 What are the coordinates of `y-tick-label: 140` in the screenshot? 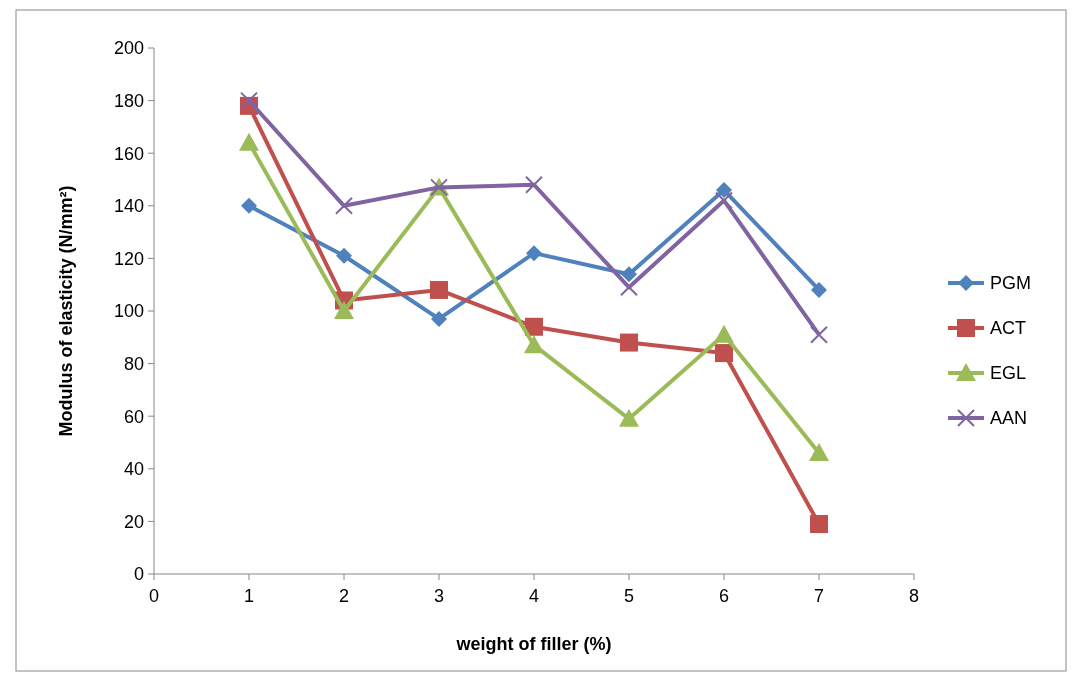 It's located at (128, 206).